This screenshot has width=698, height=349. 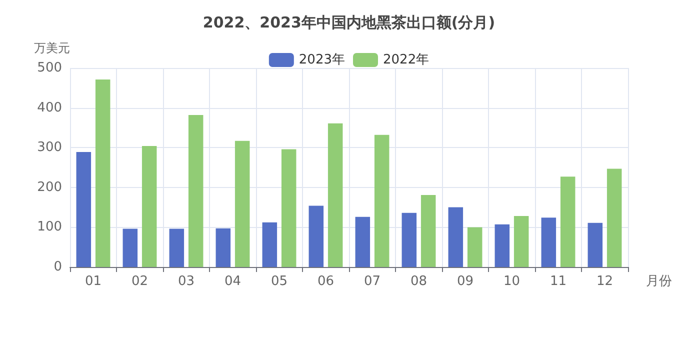 I want to click on x-tick-label: 07, so click(x=372, y=281).